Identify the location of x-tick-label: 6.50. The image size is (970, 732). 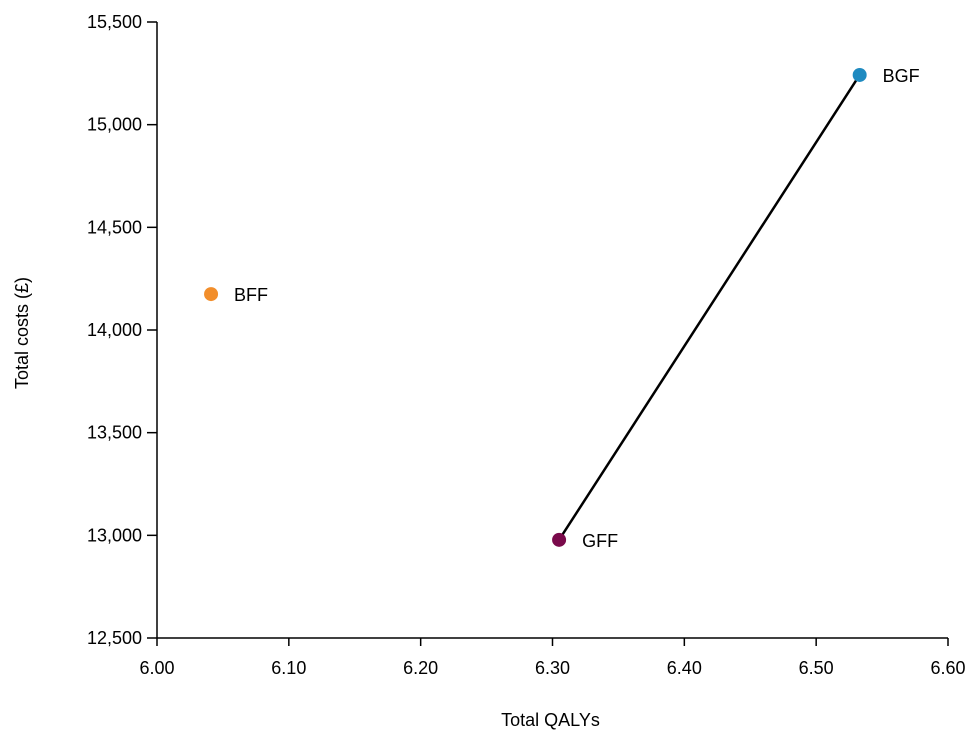
(816, 668).